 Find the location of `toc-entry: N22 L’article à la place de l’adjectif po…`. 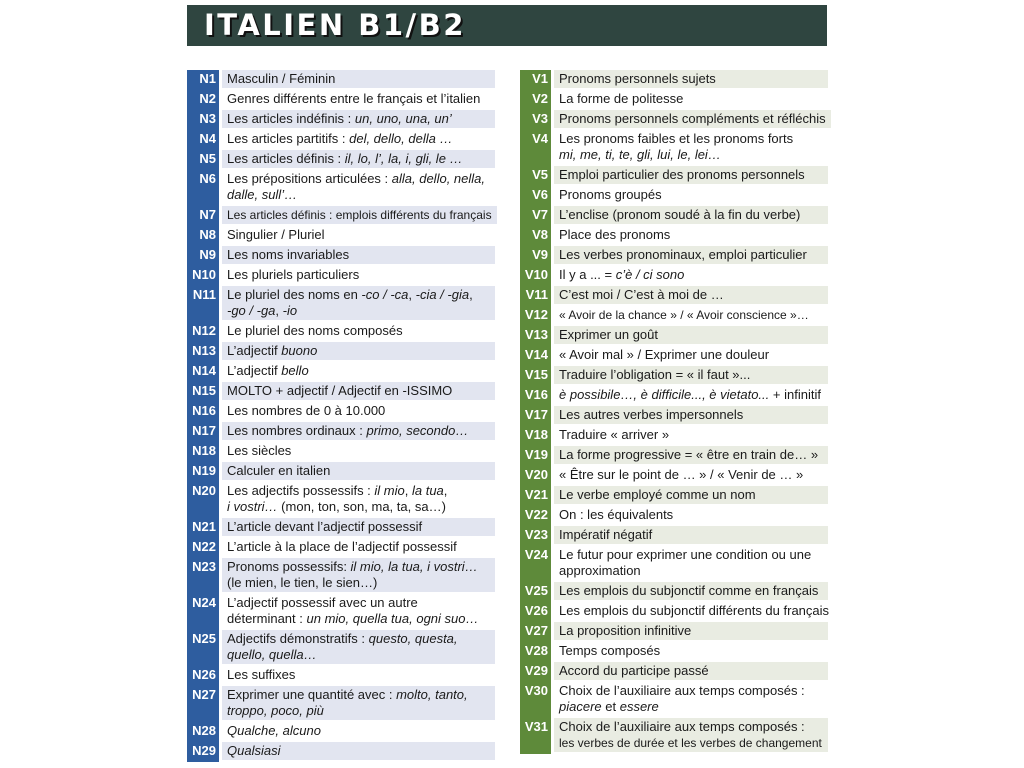

toc-entry: N22 L’article à la place de l’adjectif po… is located at coordinates (341, 547).